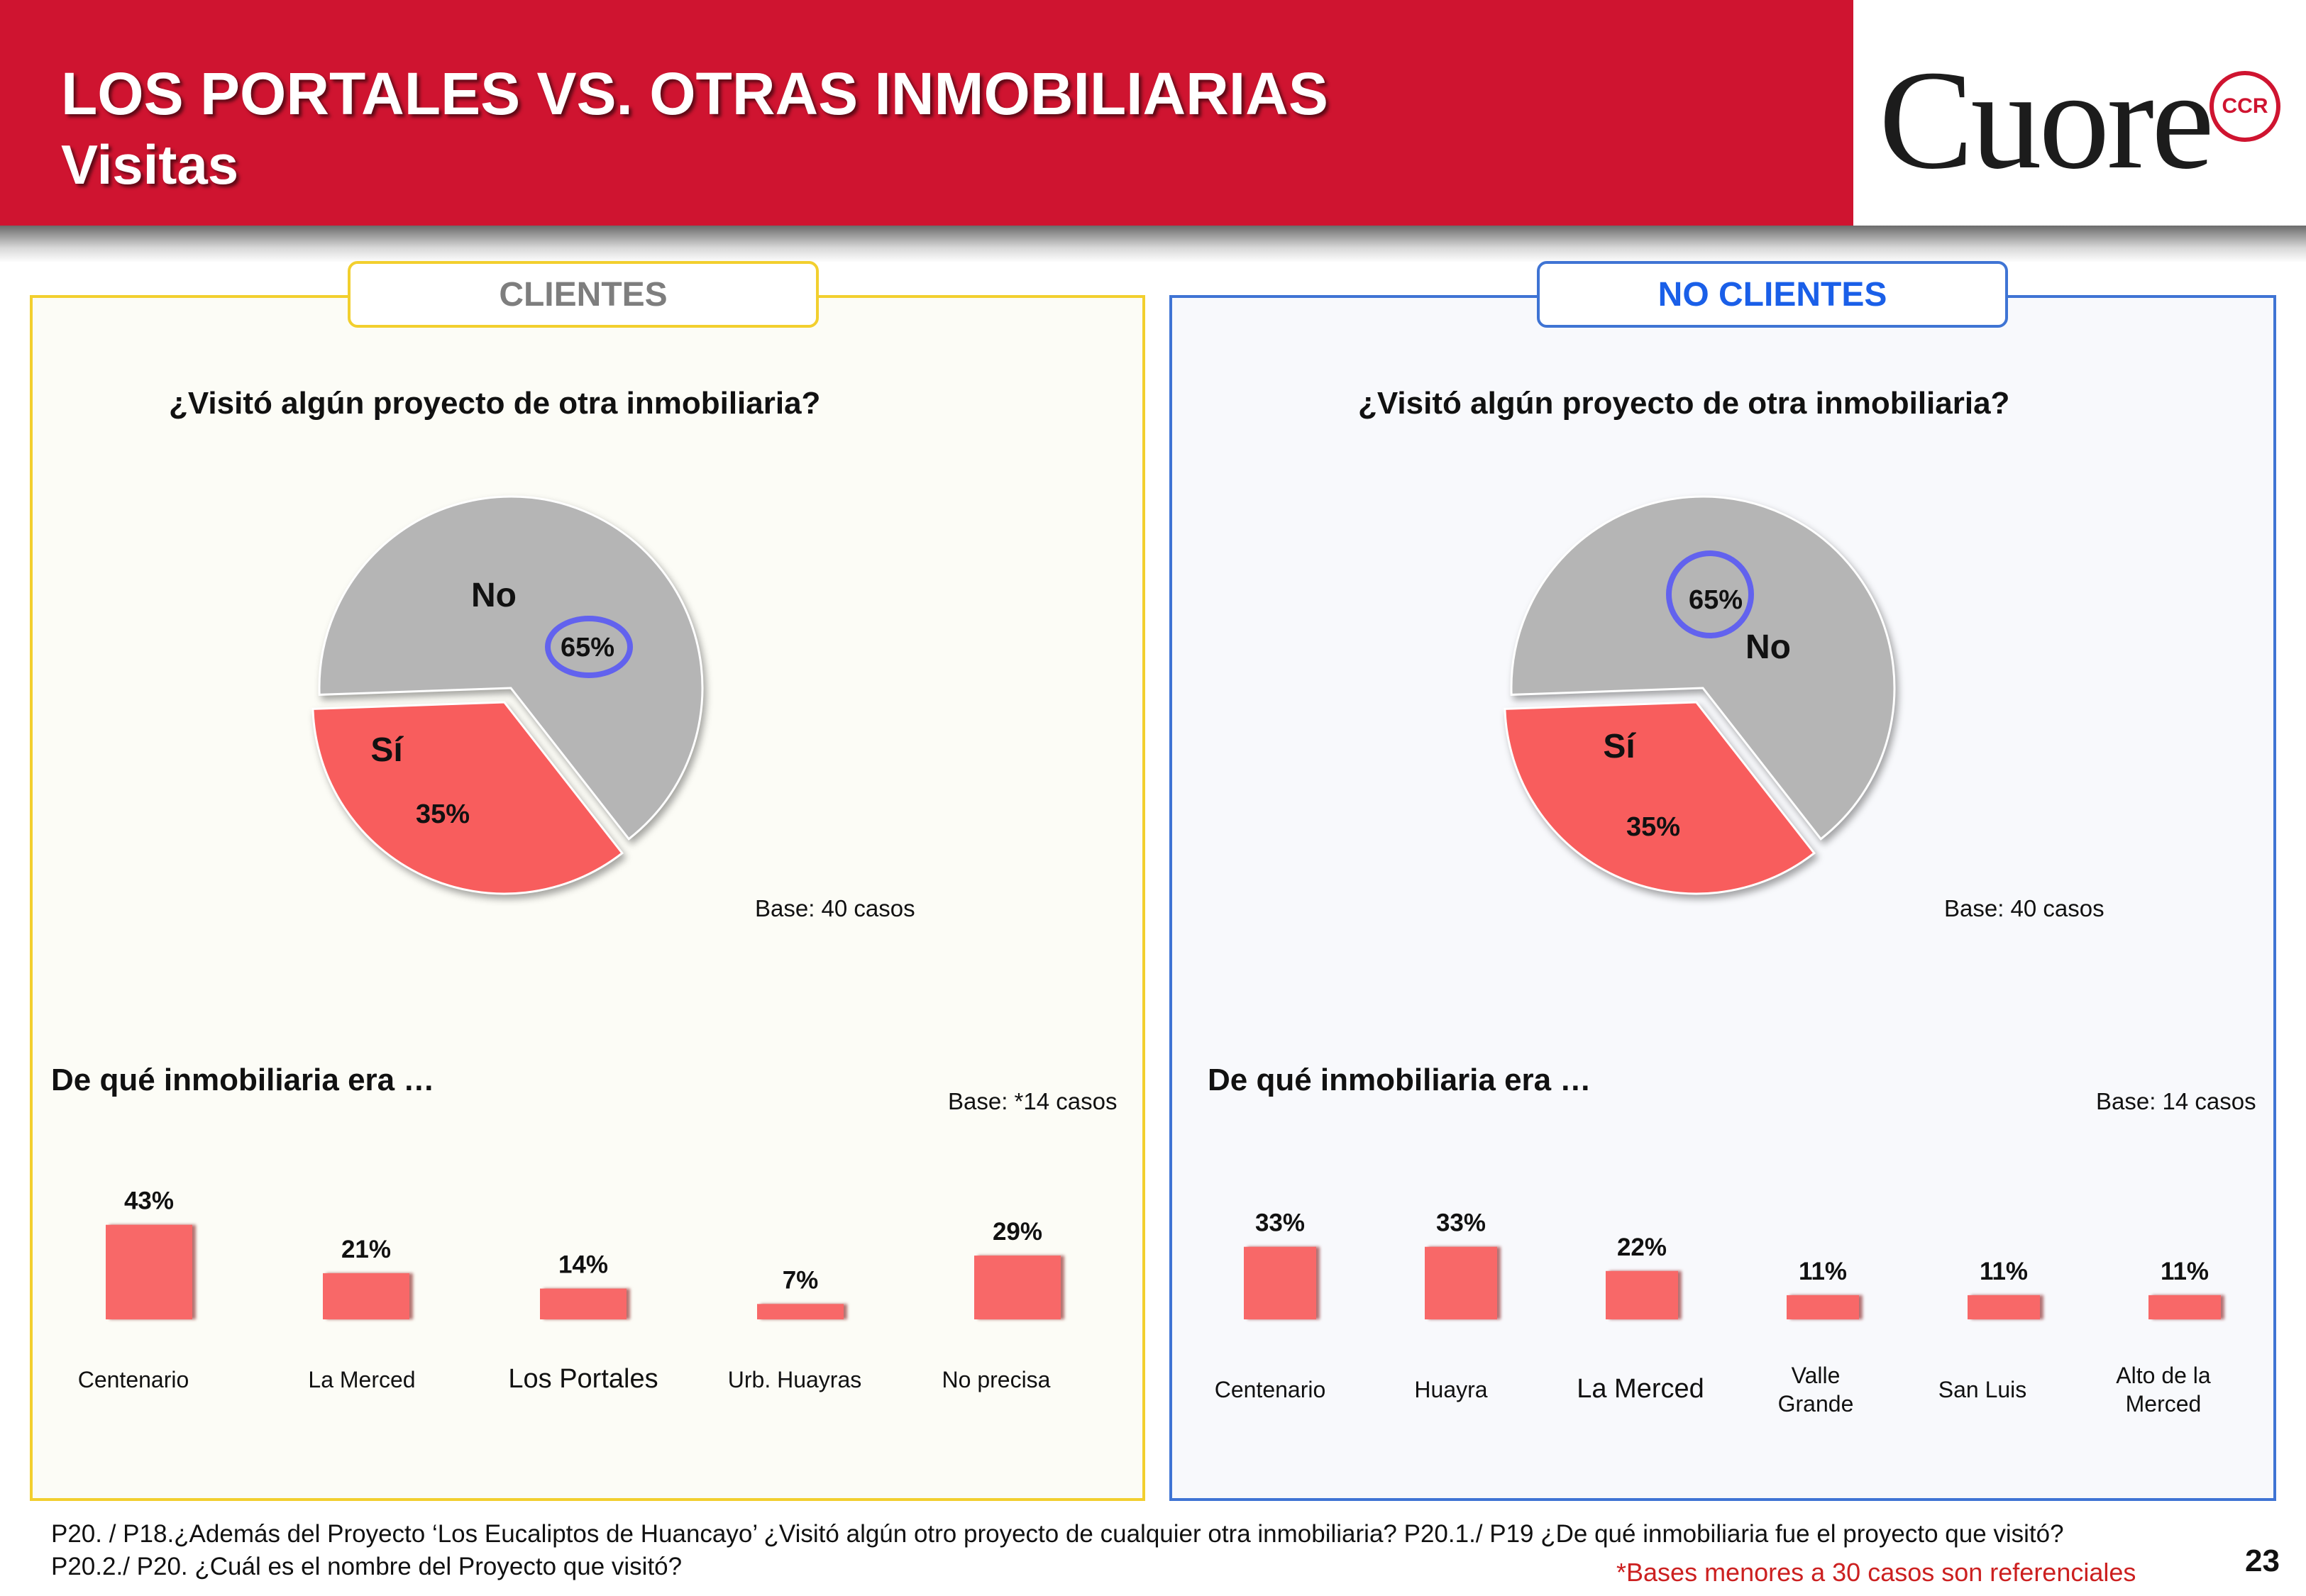  What do you see at coordinates (150, 164) in the screenshot?
I see `page-subtitle: Visitas` at bounding box center [150, 164].